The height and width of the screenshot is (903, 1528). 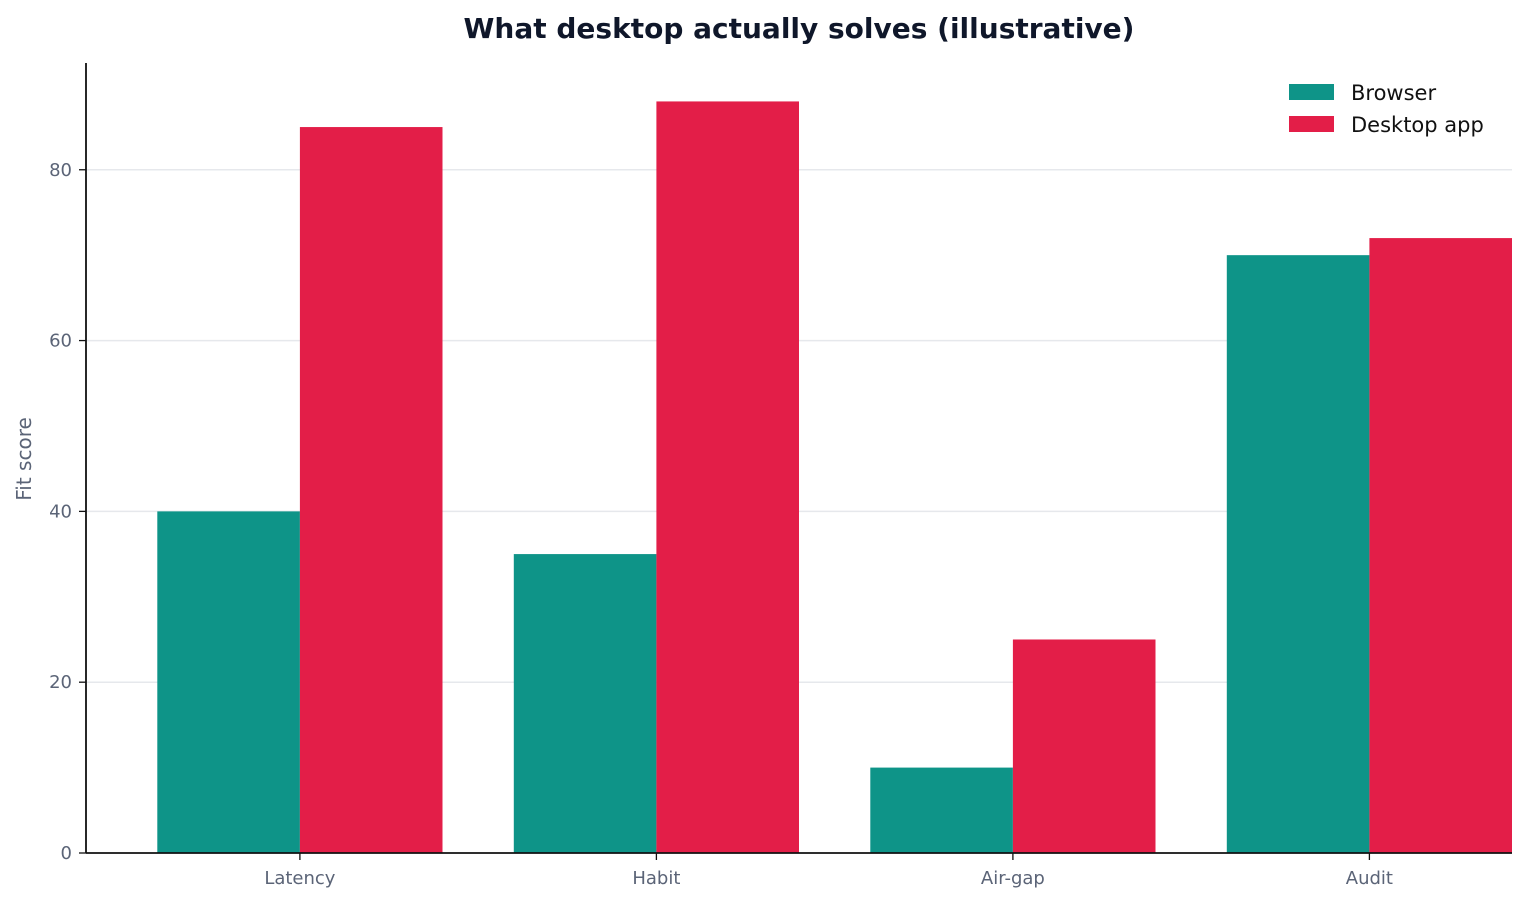 What do you see at coordinates (1393, 93) in the screenshot?
I see `legend-label-browser: Browser` at bounding box center [1393, 93].